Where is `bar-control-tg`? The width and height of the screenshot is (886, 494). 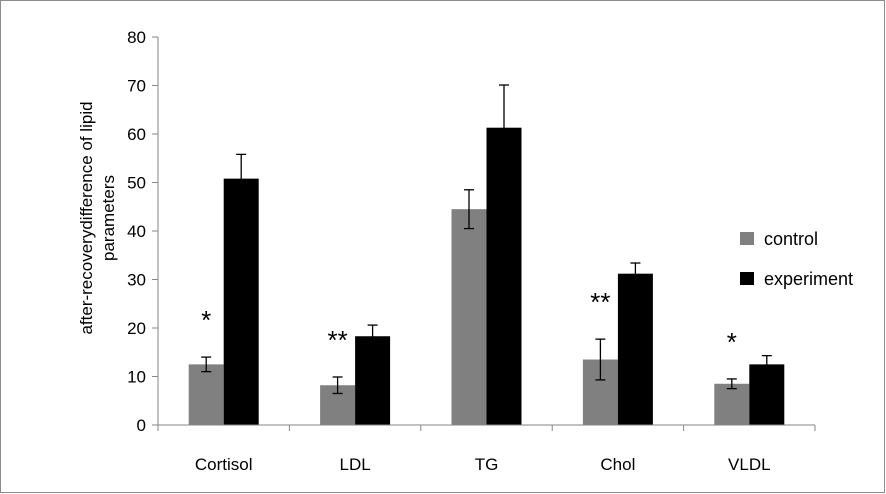
bar-control-tg is located at coordinates (469, 317).